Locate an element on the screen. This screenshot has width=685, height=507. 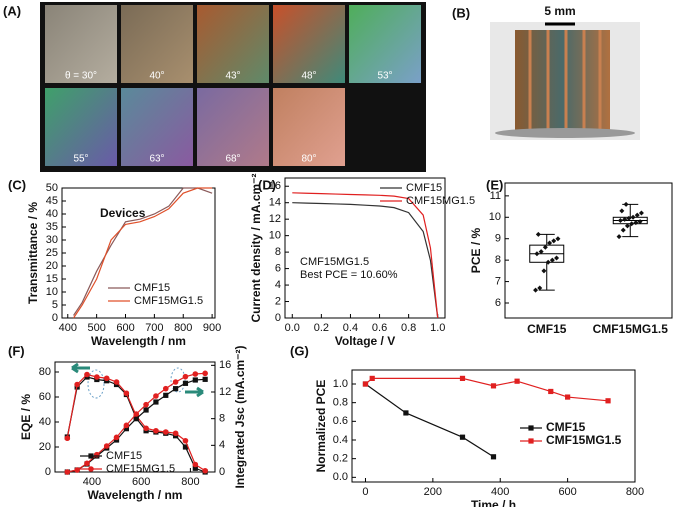
y-tick-label: 50 is located at coordinates (52, 188).